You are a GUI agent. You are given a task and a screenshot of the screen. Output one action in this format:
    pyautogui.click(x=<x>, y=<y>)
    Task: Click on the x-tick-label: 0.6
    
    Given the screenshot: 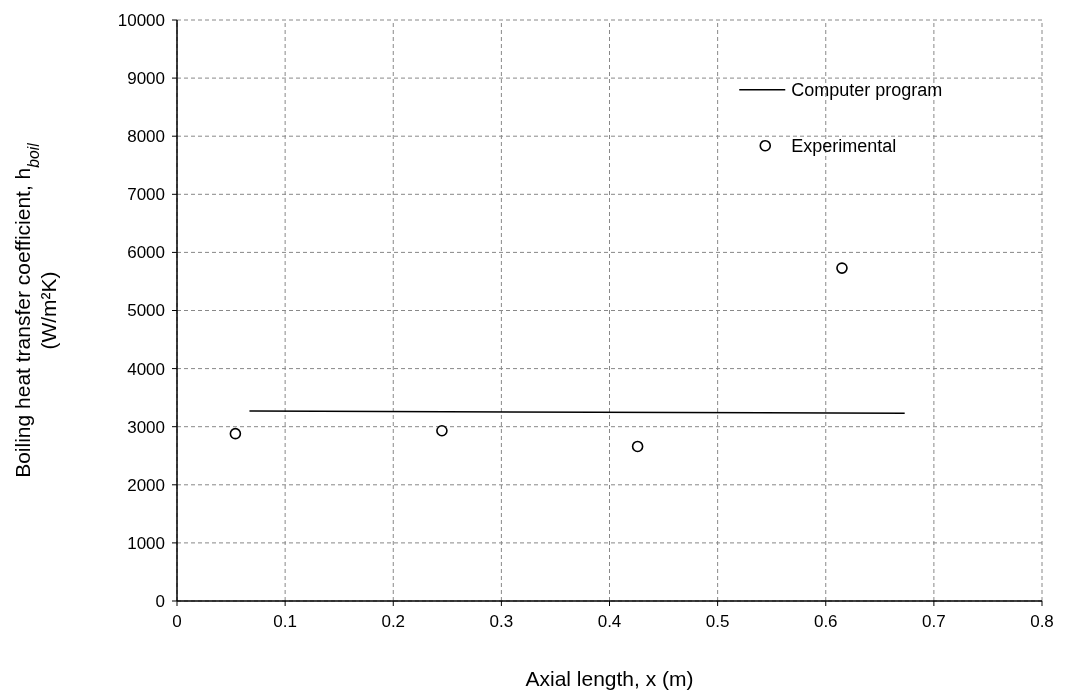 What is the action you would take?
    pyautogui.click(x=825, y=621)
    